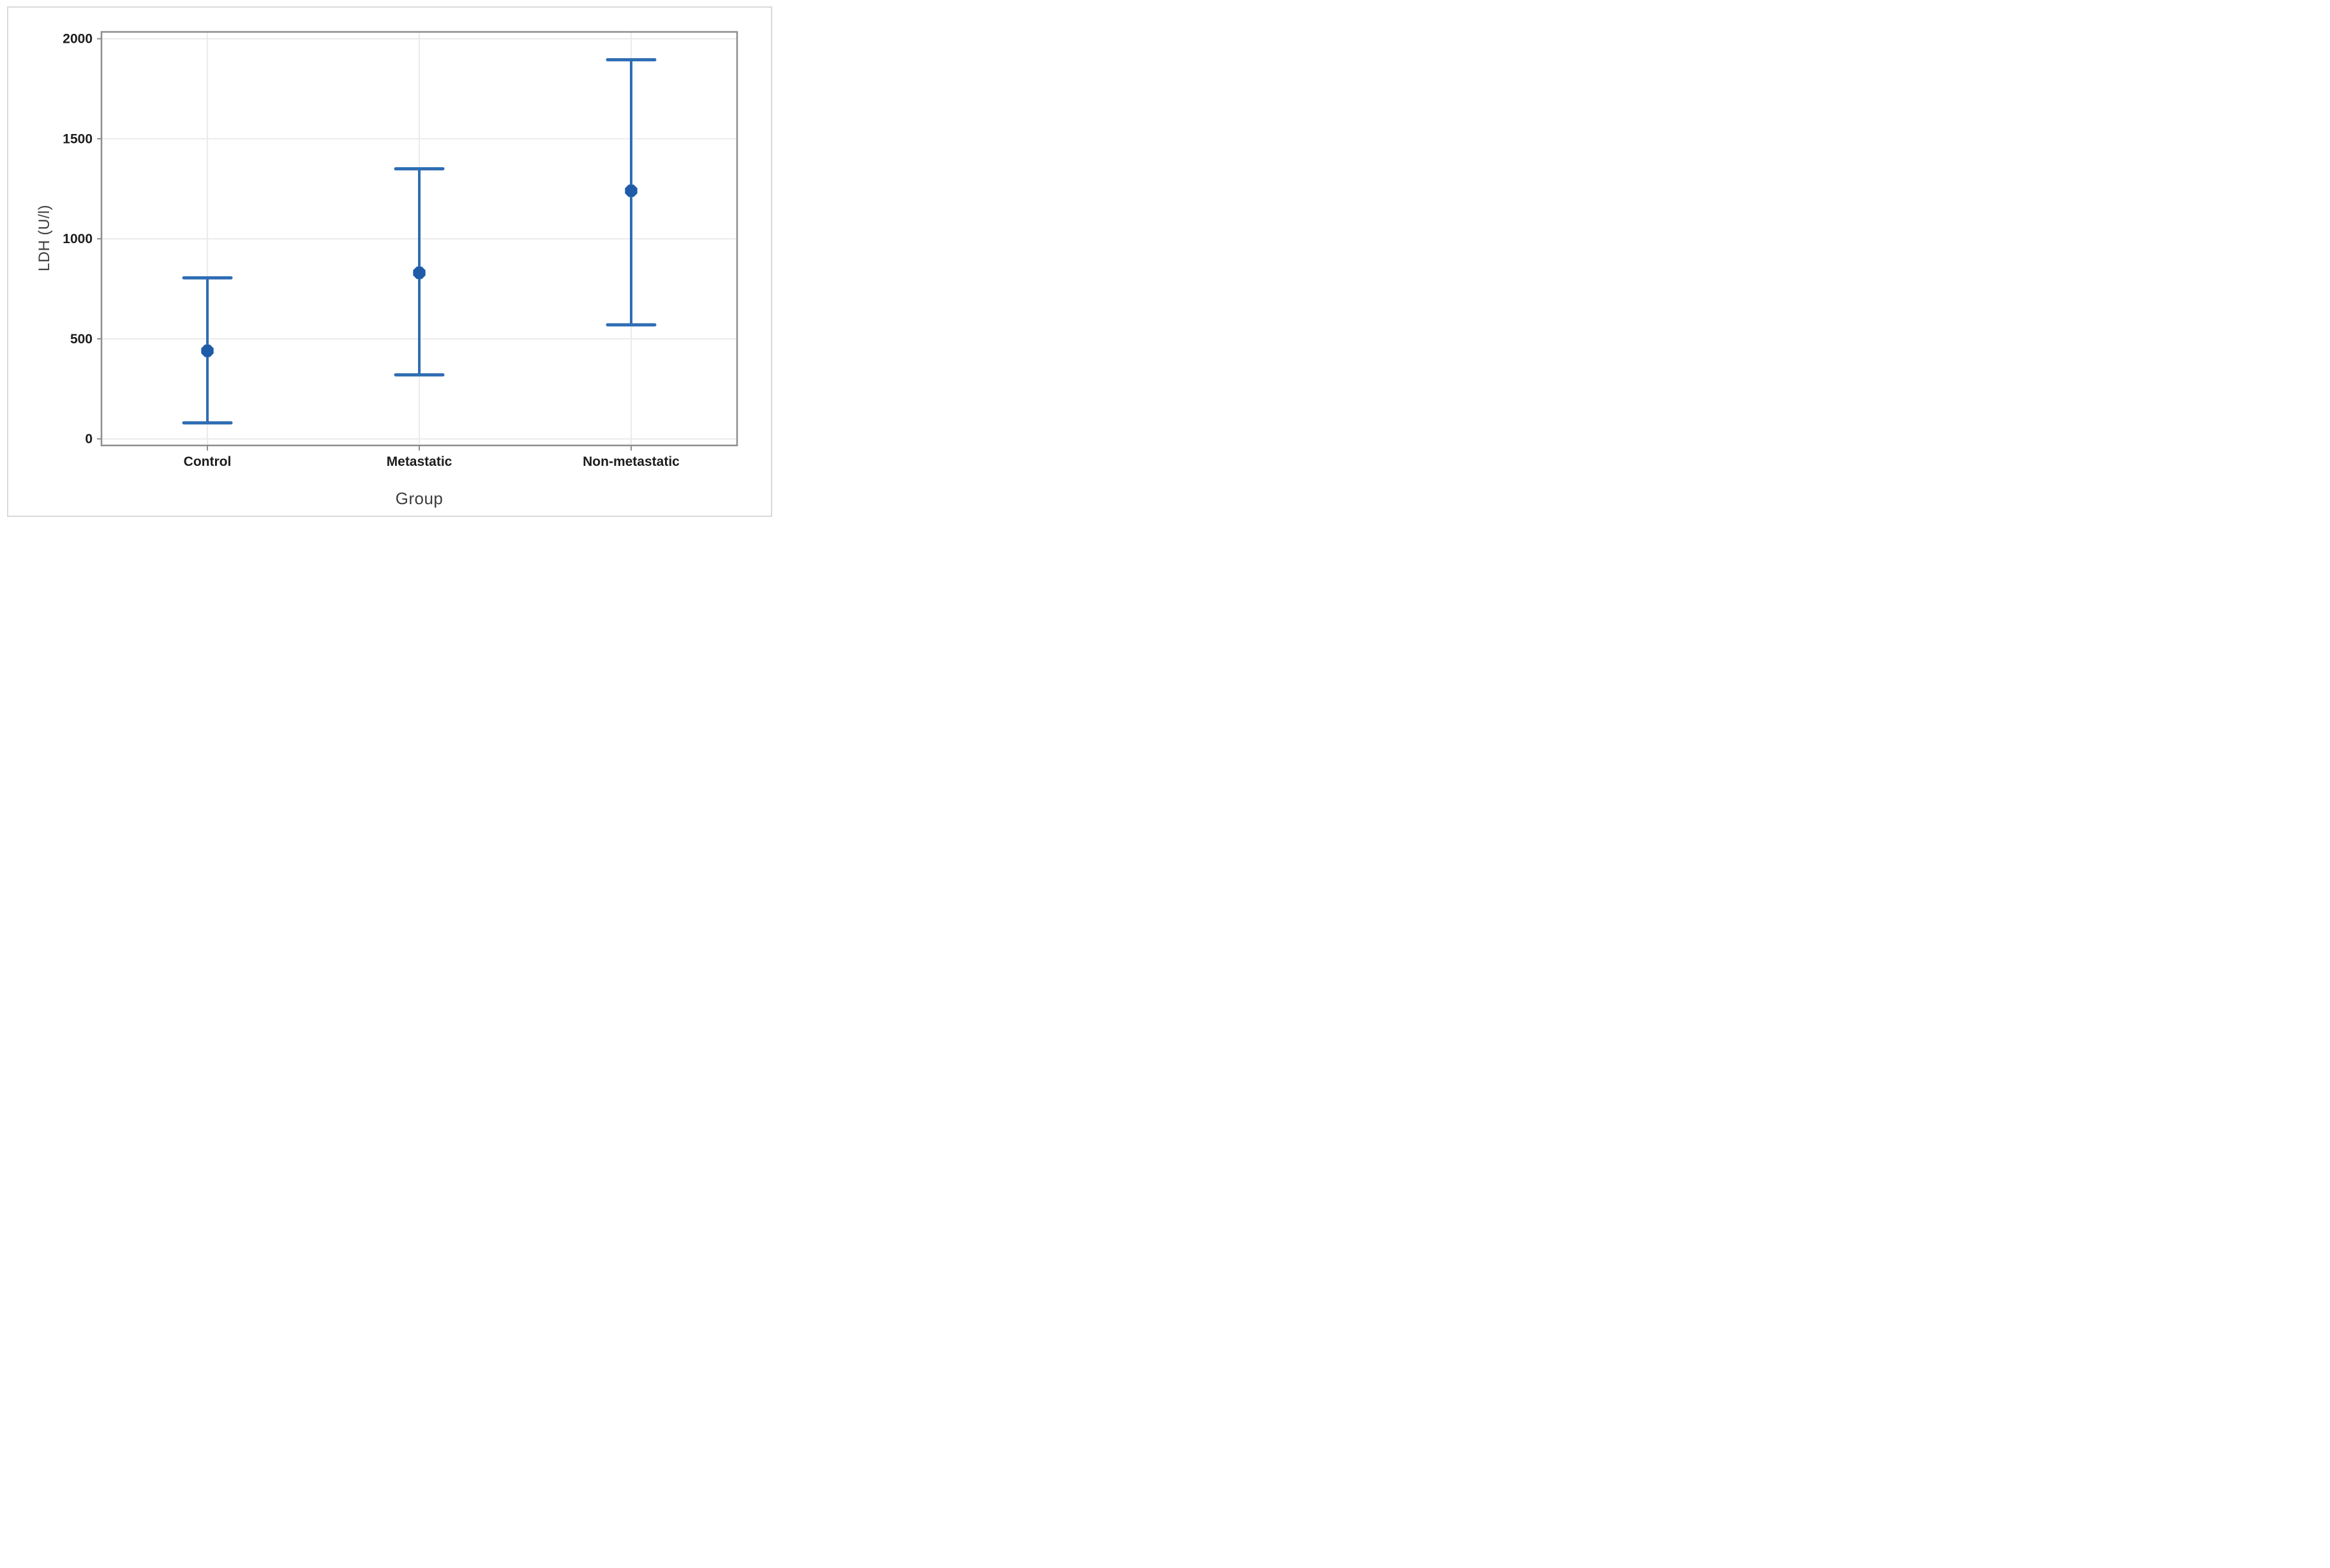 The height and width of the screenshot is (1568, 2330). I want to click on x-tick-label-metastatic: Metastatic, so click(419, 461).